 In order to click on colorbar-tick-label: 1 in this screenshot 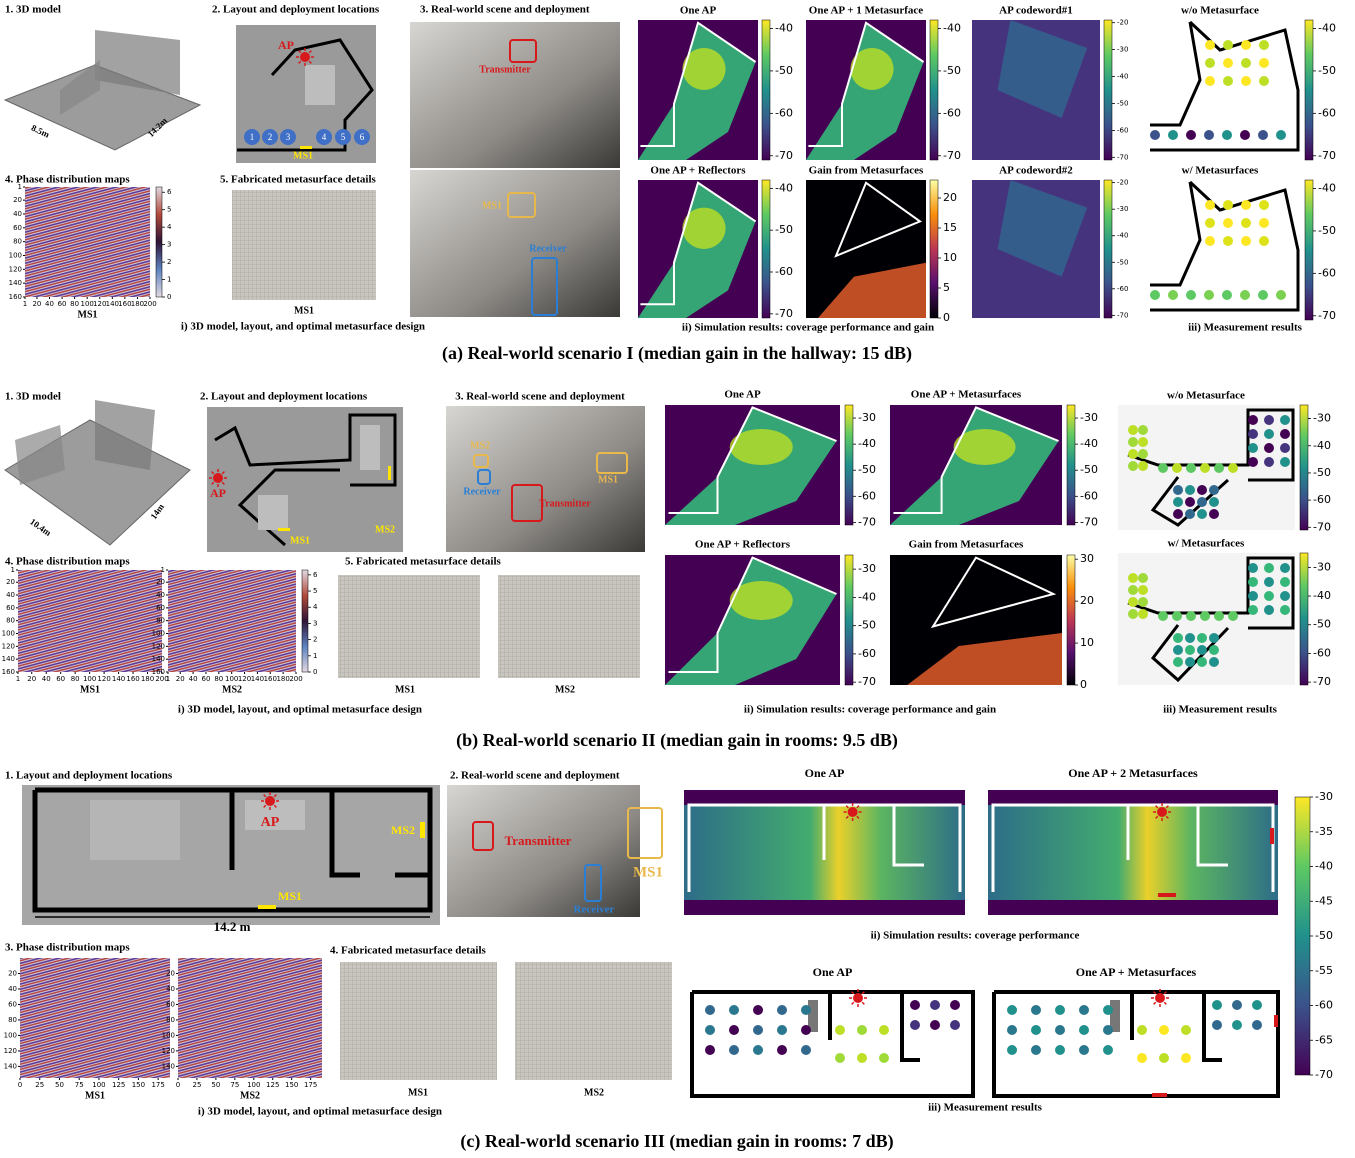, I will do `click(315, 656)`.